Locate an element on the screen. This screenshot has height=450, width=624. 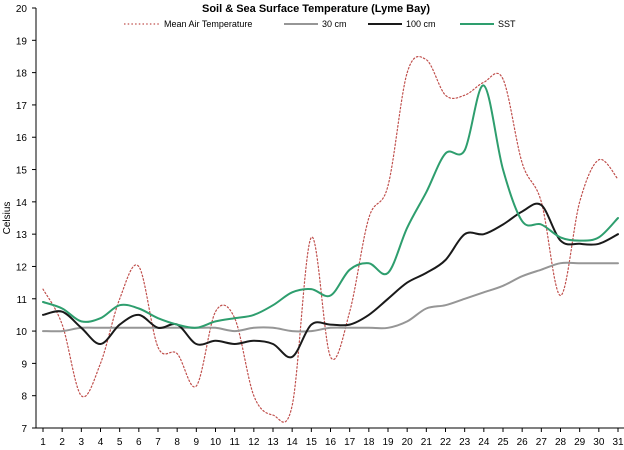
x-tick-label: 6 is located at coordinates (139, 442).